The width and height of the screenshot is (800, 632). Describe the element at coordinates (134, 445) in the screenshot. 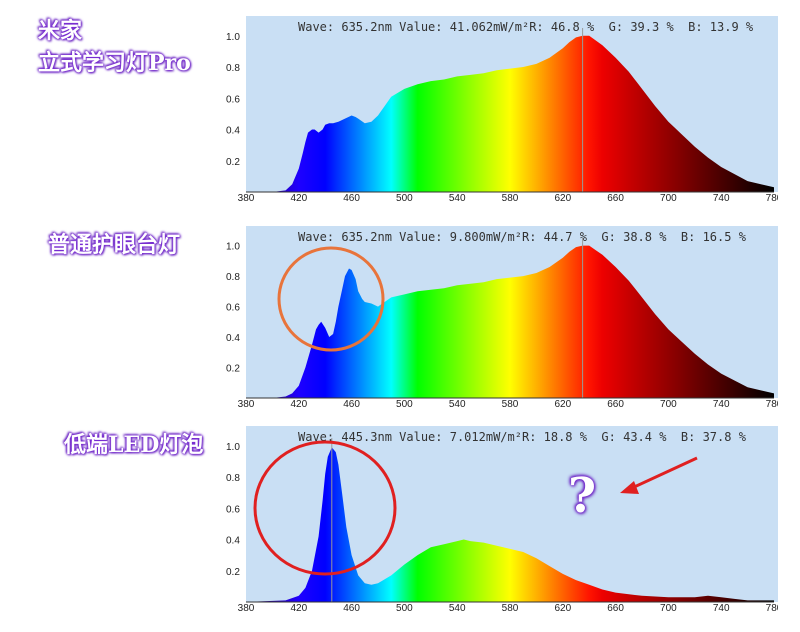

I see `label-panel3: 低端LED灯泡` at that location.